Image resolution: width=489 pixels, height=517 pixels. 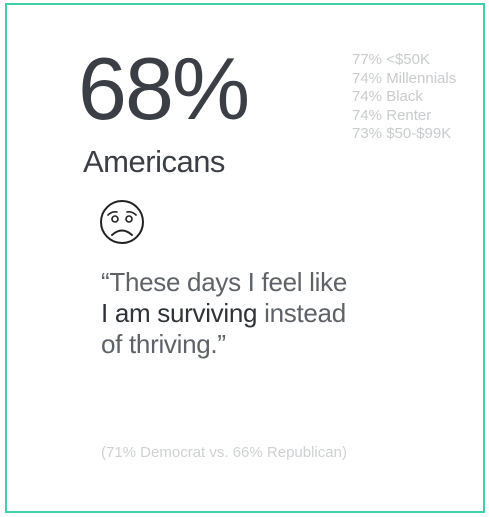 What do you see at coordinates (387, 96) in the screenshot?
I see `breakdown-item: 74% Black` at bounding box center [387, 96].